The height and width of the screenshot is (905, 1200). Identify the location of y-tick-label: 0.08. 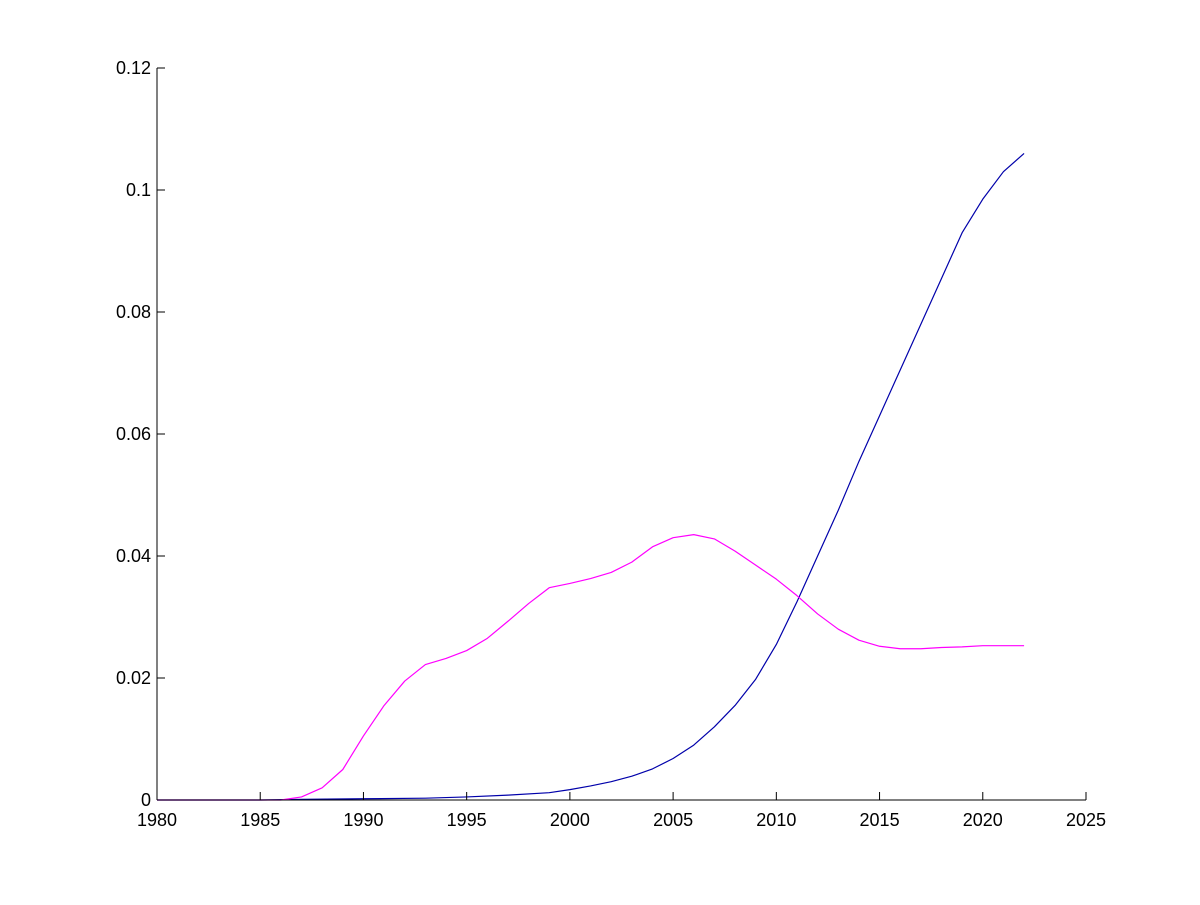
(133, 312).